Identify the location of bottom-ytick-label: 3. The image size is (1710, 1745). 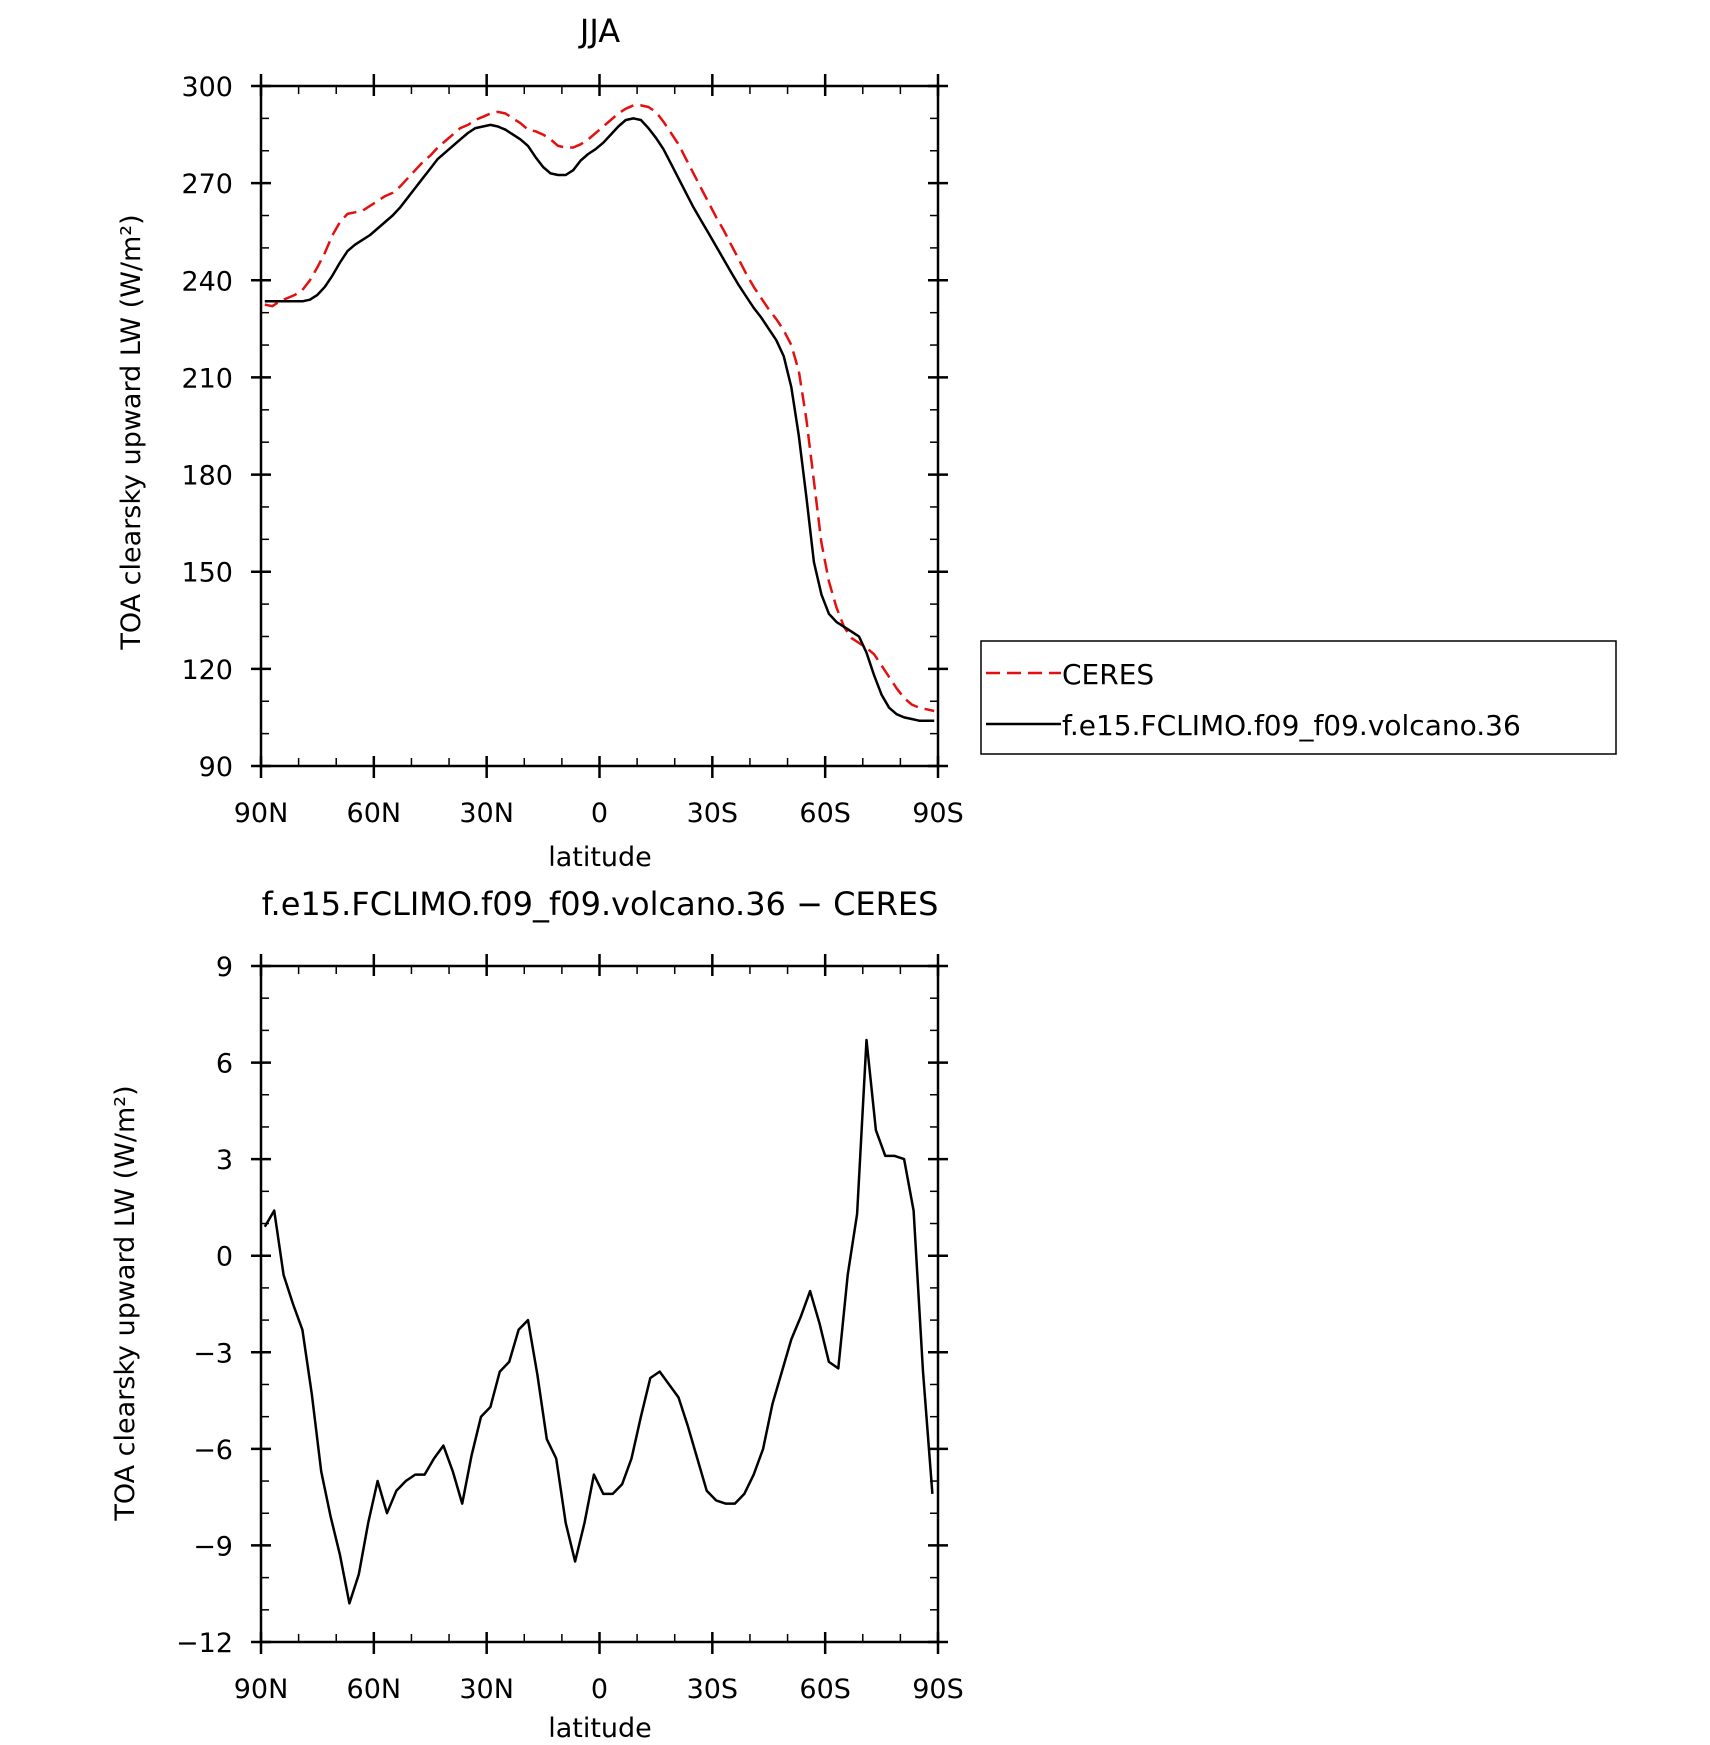
(224, 1160).